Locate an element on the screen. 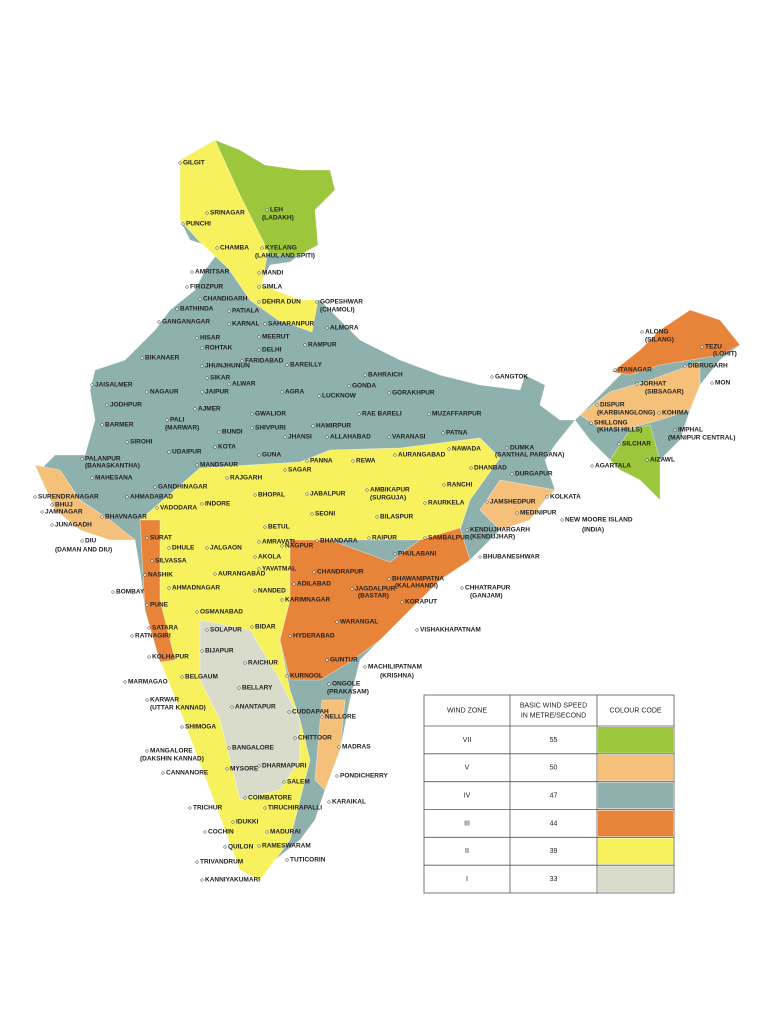 This screenshot has width=768, height=1024. city-label: ALMORA is located at coordinates (344, 328).